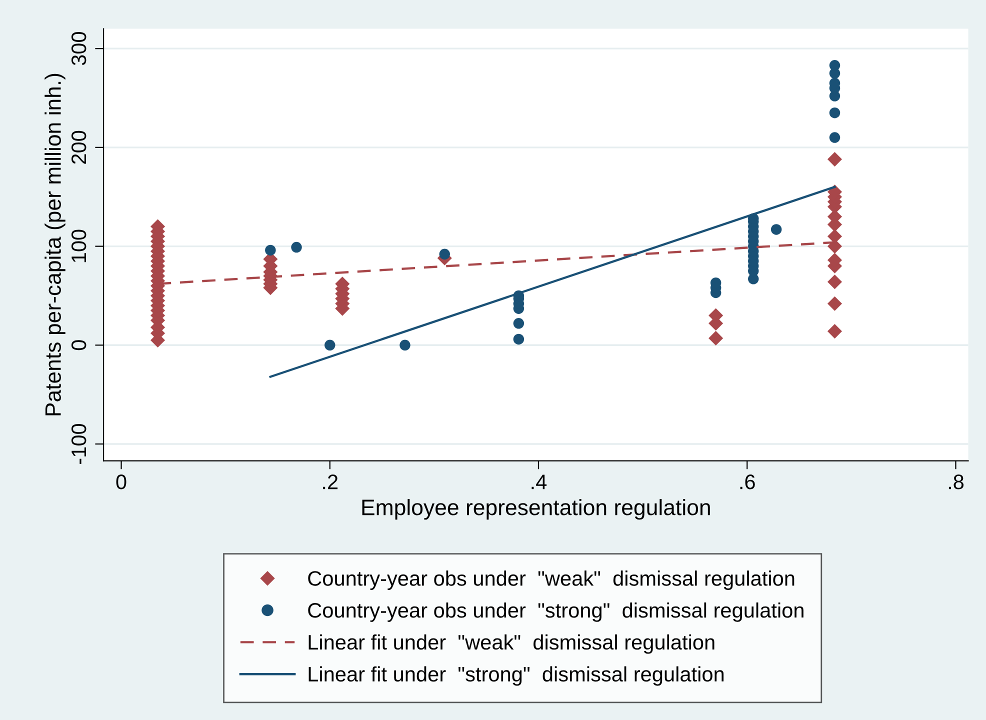 Image resolution: width=986 pixels, height=720 pixels. Describe the element at coordinates (78, 444) in the screenshot. I see `y-tick-label: -100` at that location.